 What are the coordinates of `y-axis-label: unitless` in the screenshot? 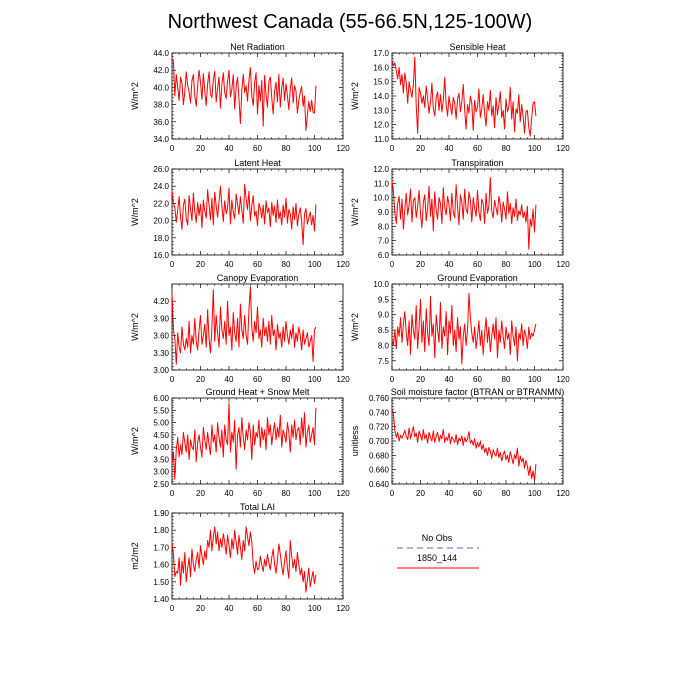 It's located at (355, 440).